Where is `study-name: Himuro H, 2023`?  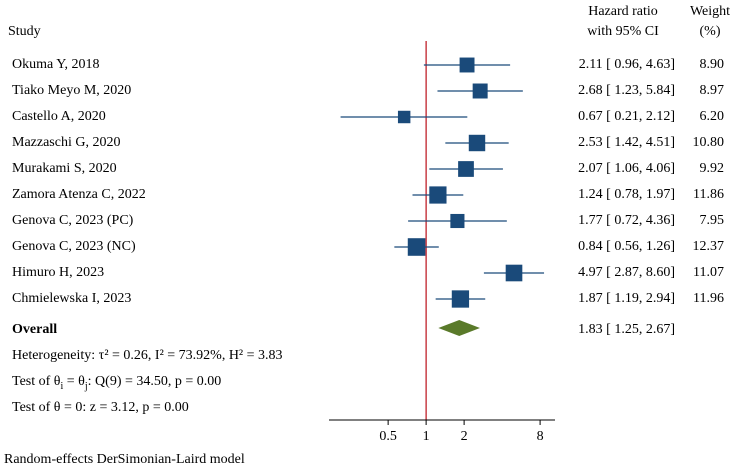
study-name: Himuro H, 2023 is located at coordinates (58, 272).